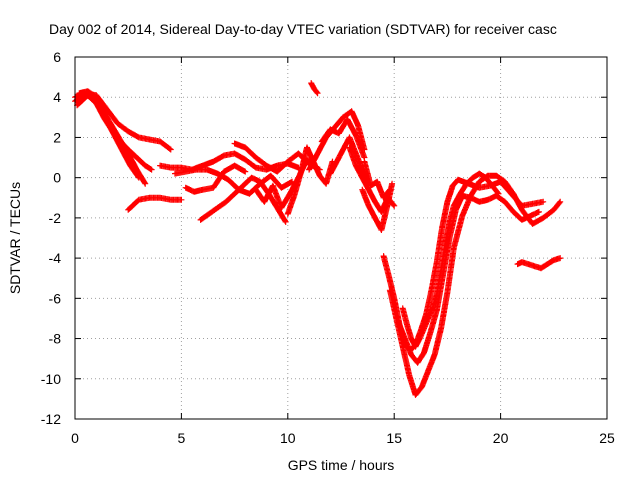 The height and width of the screenshot is (485, 640). Describe the element at coordinates (341, 465) in the screenshot. I see `x-axis-label: GPS time / hours` at that location.